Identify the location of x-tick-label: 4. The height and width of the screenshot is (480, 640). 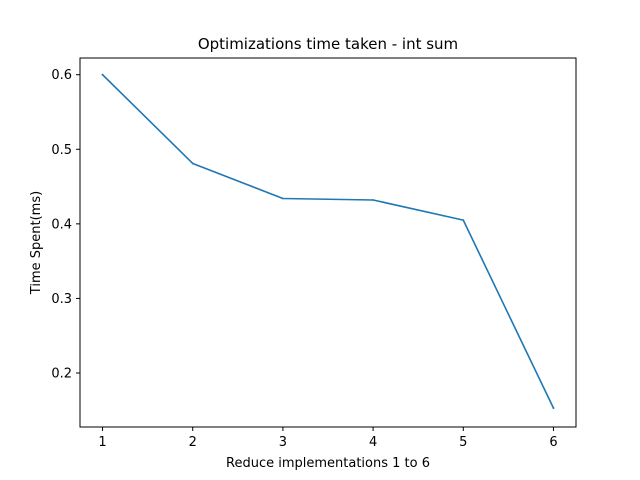
(373, 442).